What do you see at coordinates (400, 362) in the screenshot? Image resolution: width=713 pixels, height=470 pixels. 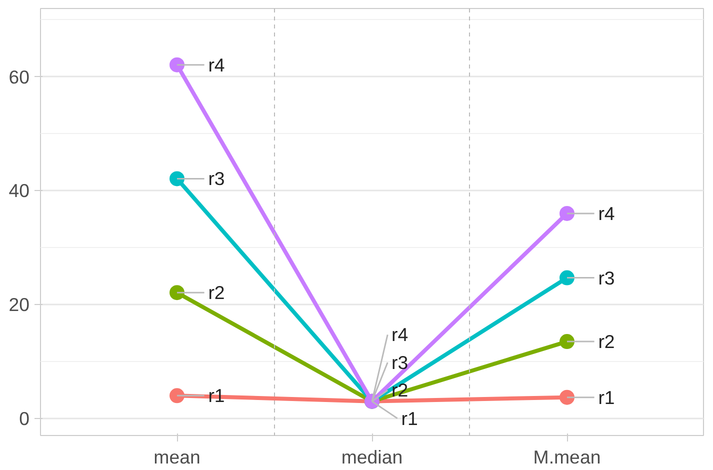 I see `series-label: r3` at bounding box center [400, 362].